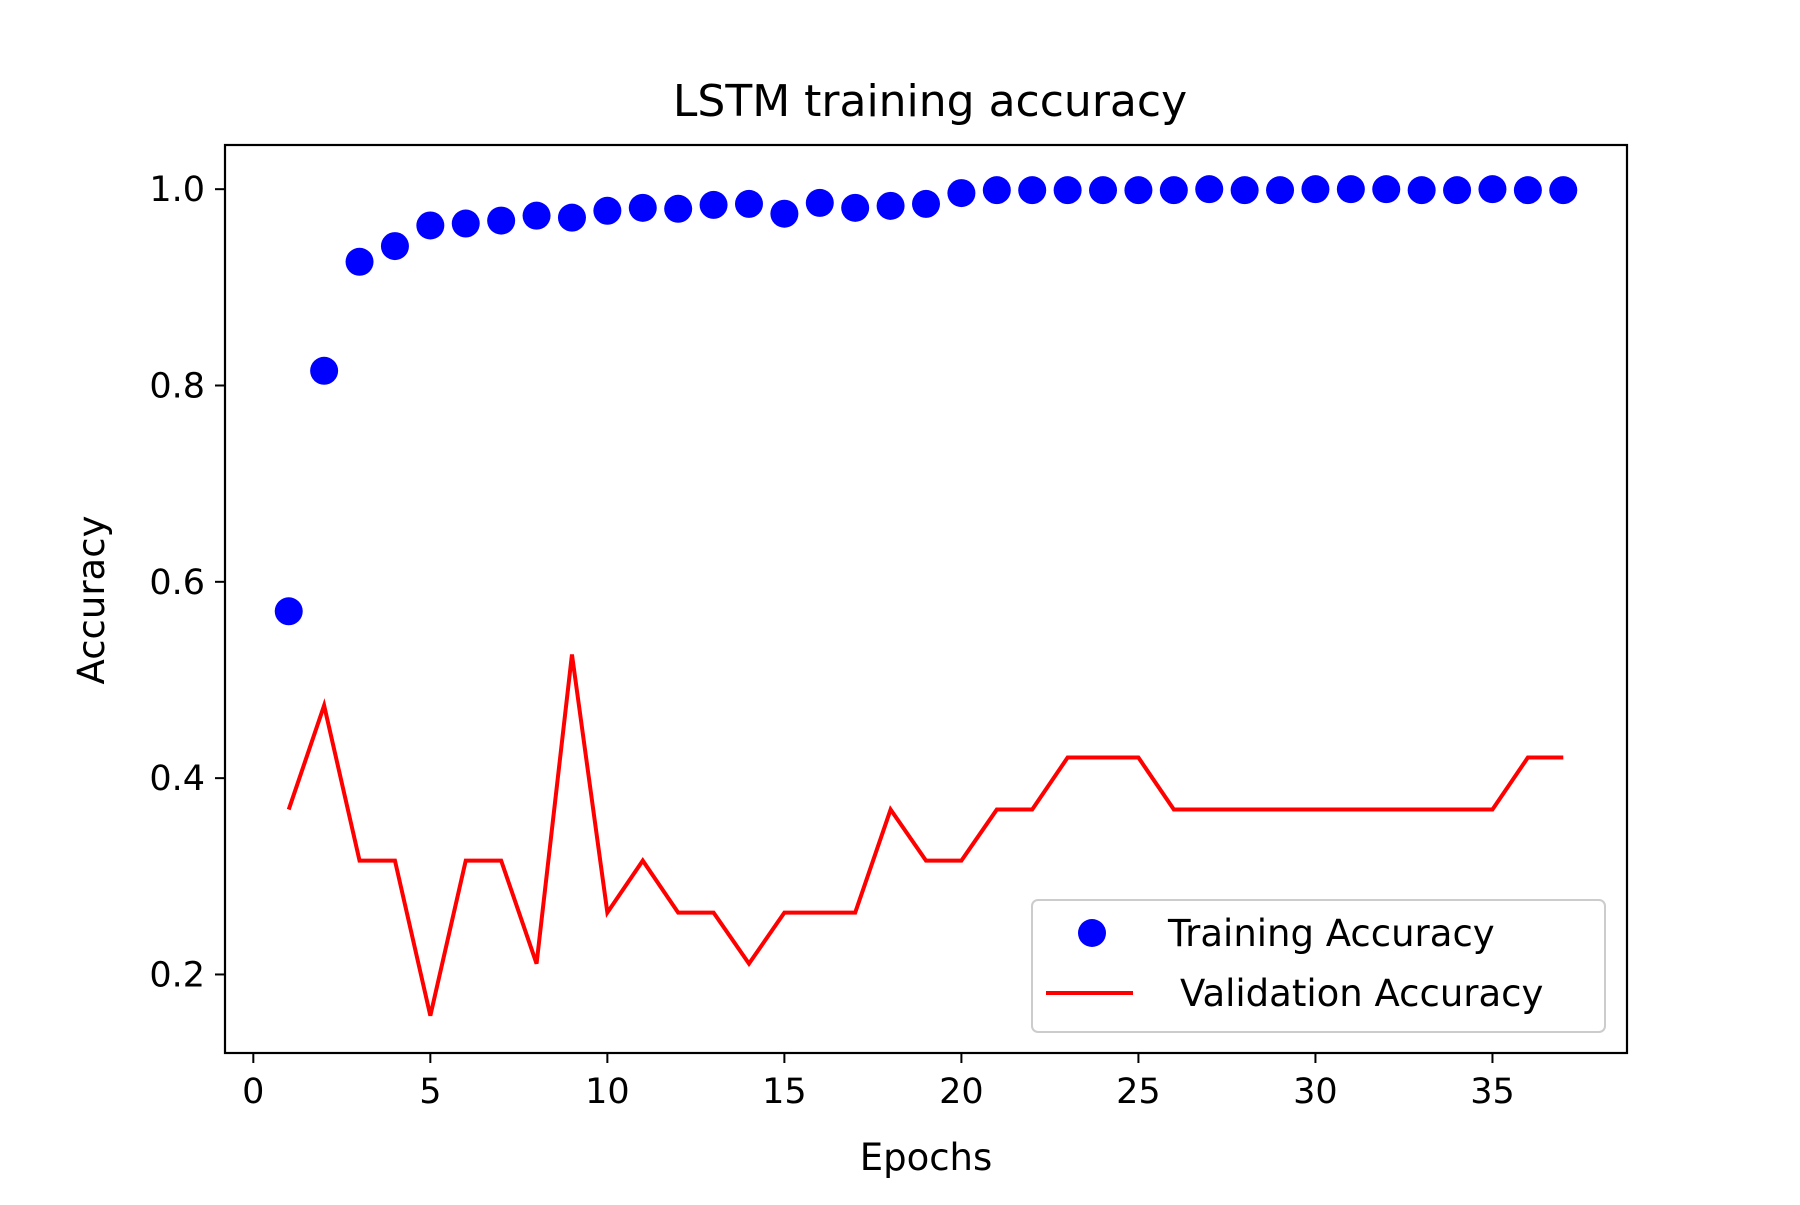 The width and height of the screenshot is (1800, 1205). Describe the element at coordinates (253, 1092) in the screenshot. I see `x-tick-label: 0` at that location.